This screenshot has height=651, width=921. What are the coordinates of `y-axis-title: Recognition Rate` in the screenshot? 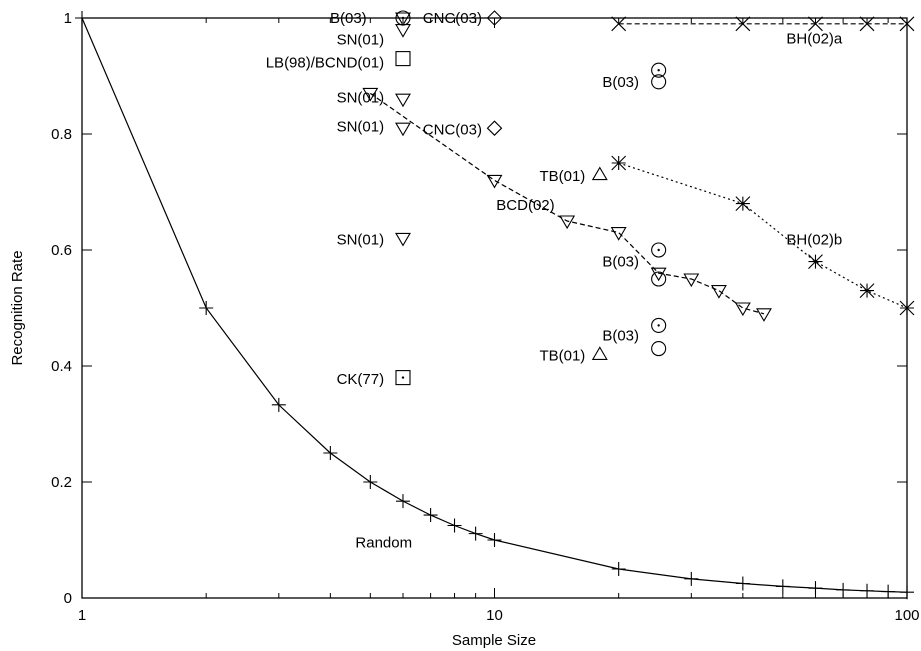 It's located at (17, 307).